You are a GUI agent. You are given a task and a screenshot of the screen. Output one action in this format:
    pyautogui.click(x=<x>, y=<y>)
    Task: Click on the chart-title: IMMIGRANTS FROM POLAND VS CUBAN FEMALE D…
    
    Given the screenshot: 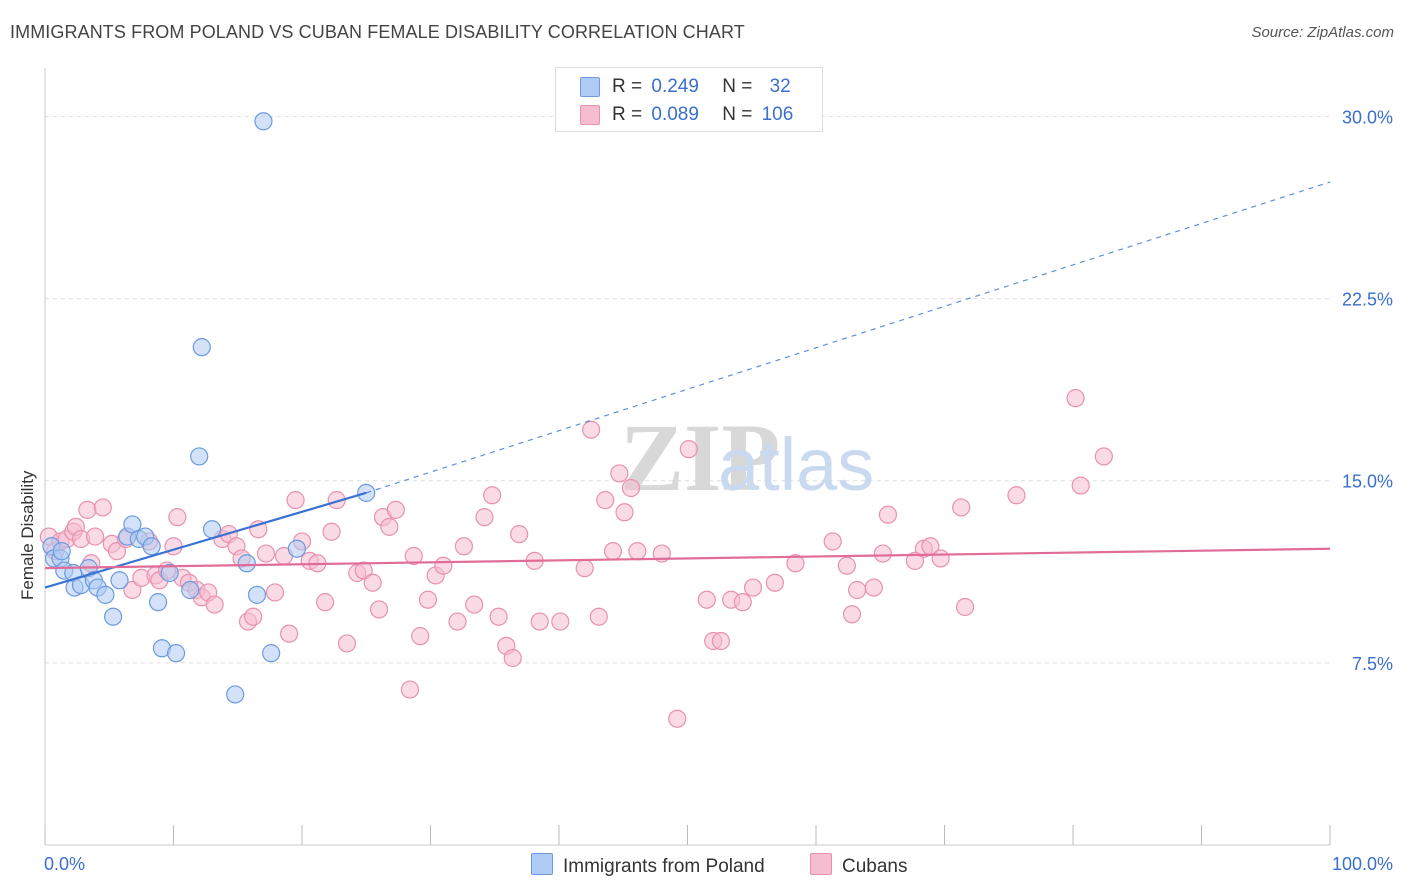 What is the action you would take?
    pyautogui.click(x=377, y=32)
    